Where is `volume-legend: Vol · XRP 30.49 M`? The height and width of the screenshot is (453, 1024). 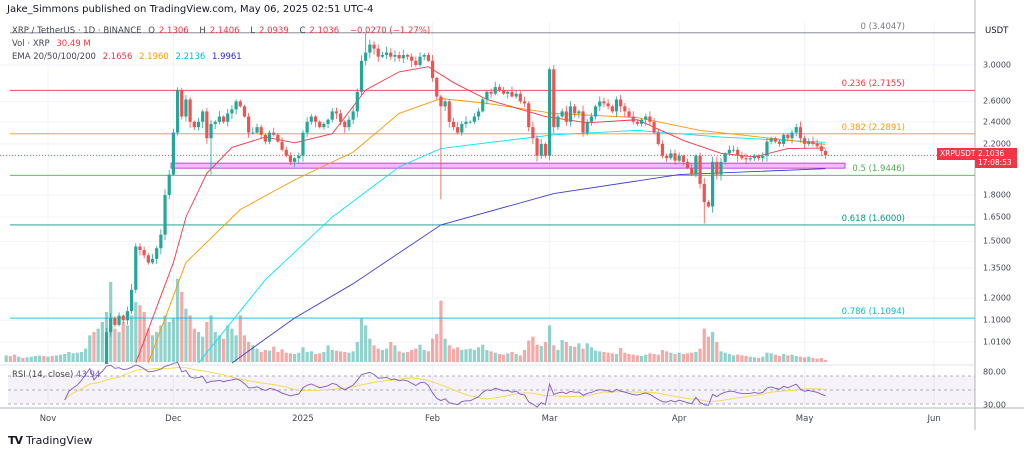
volume-legend: Vol · XRP 30.49 M is located at coordinates (53, 44).